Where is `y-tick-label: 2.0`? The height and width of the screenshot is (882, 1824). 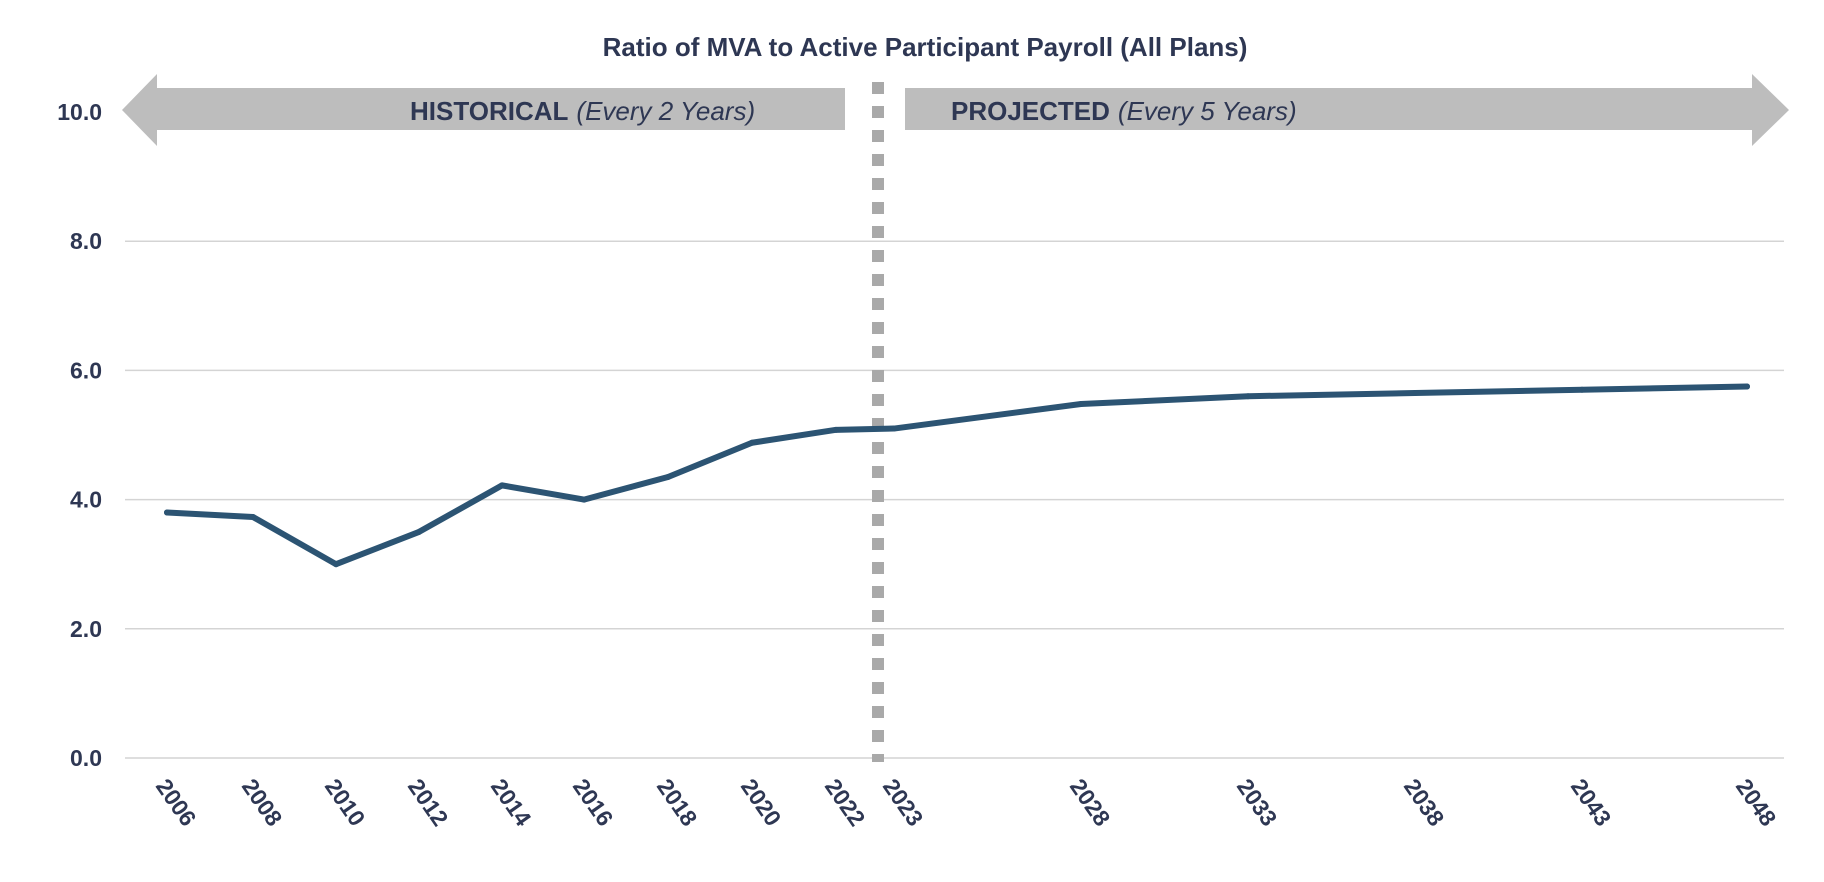
y-tick-label: 2.0 is located at coordinates (86, 629).